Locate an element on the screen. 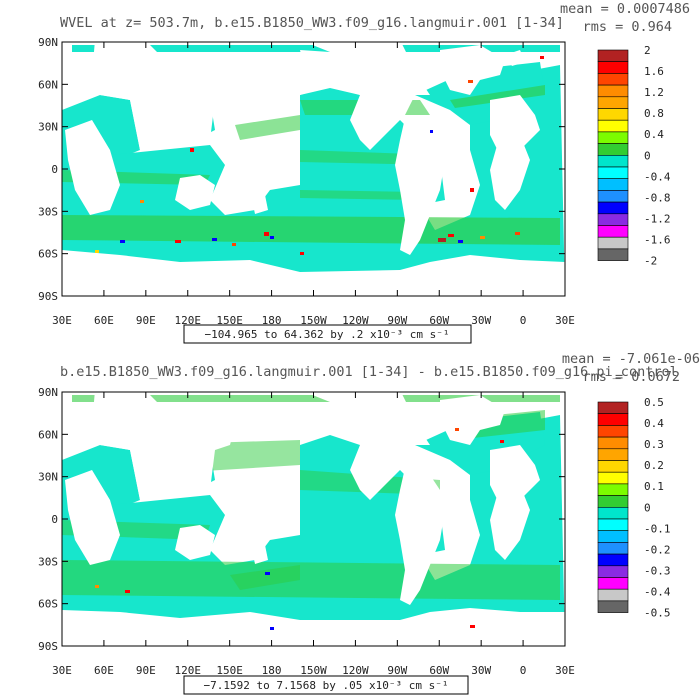  panel-1-colorbar: 2 1.6 1.2 0.8 0.4 0 -0.4 -0.8 -1.2 -1.6 -2 is located at coordinates (634, 156).